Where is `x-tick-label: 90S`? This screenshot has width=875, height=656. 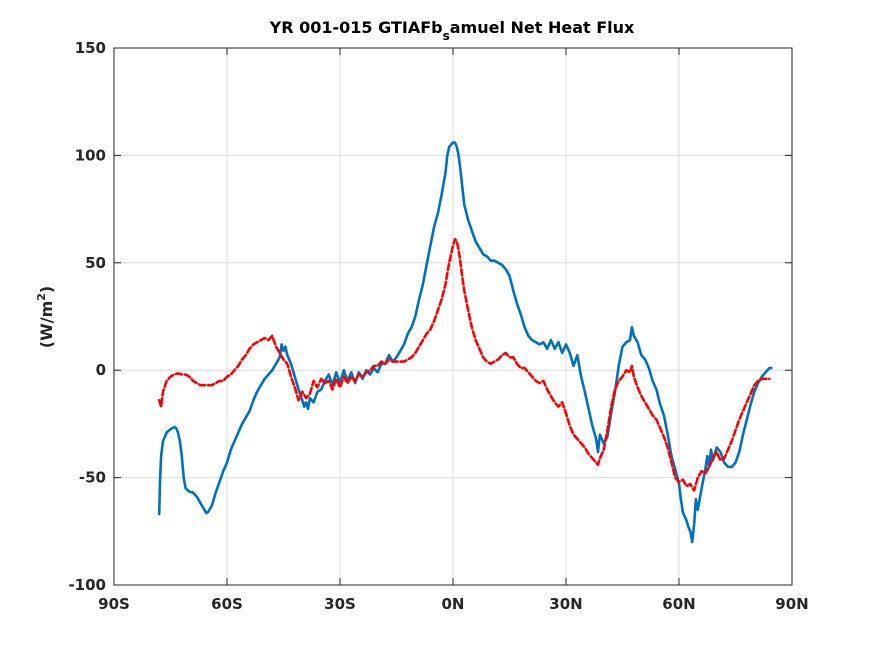 x-tick-label: 90S is located at coordinates (114, 604).